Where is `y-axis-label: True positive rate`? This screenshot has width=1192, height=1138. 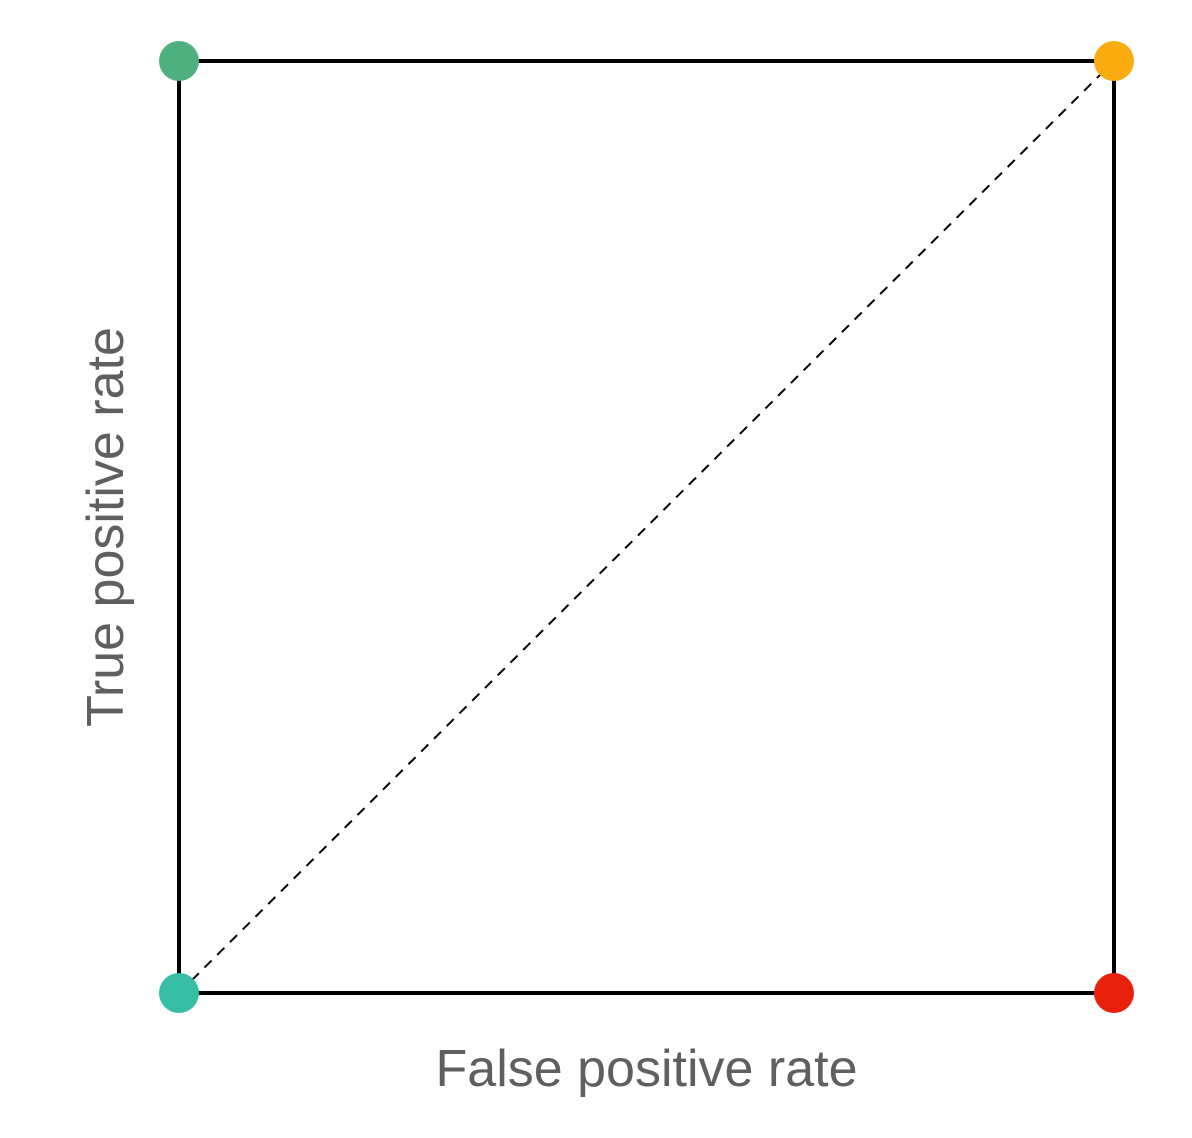 y-axis-label: True positive rate is located at coordinates (106, 527).